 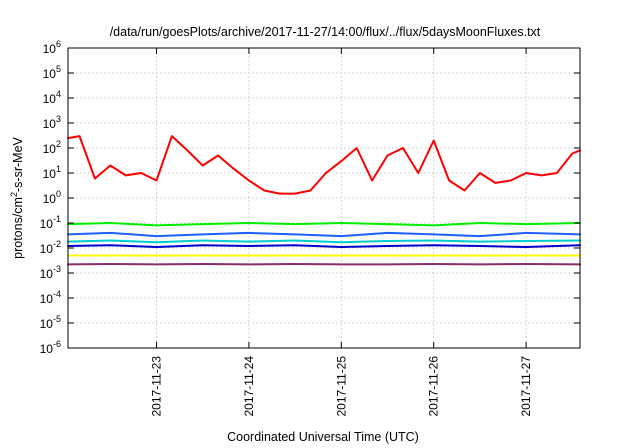 What do you see at coordinates (434, 386) in the screenshot?
I see `x-tick-label: 2017-11-26` at bounding box center [434, 386].